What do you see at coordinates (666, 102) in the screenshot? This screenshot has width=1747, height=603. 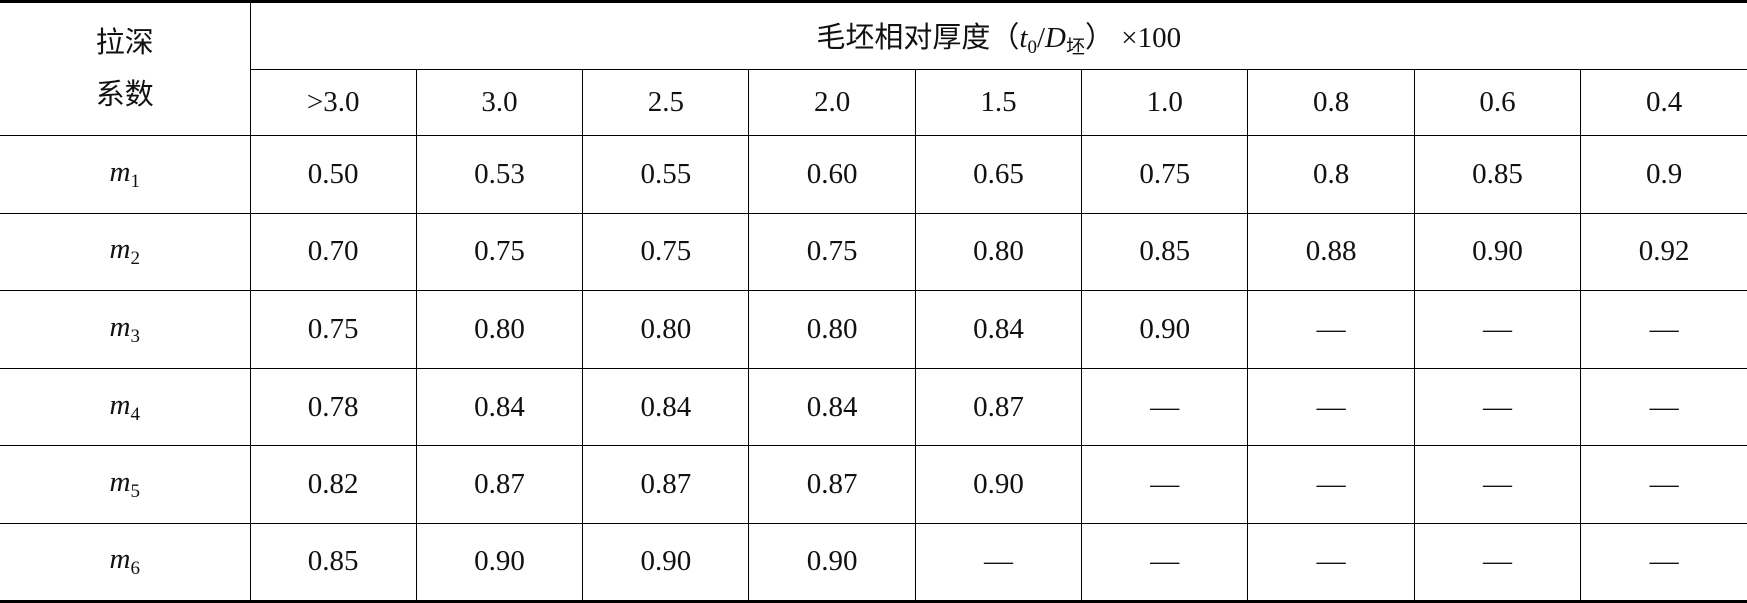 I see `column-header: 2.5` at bounding box center [666, 102].